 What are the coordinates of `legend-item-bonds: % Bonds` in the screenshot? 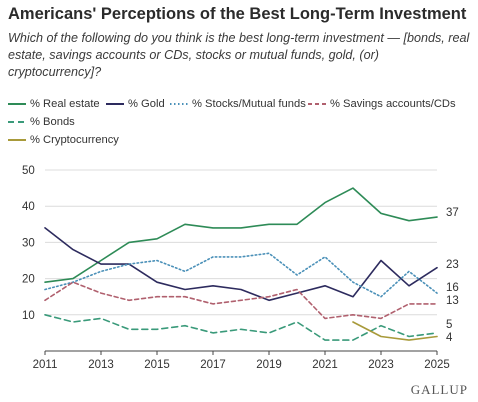 It's located at (41, 122).